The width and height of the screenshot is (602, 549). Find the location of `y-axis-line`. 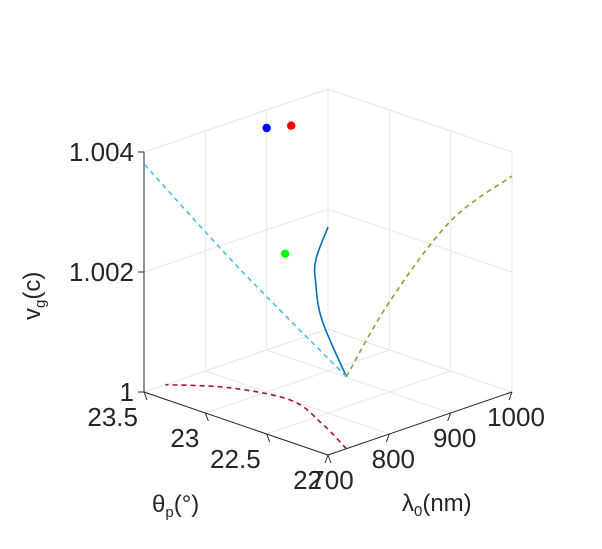

y-axis-line is located at coordinates (236, 423).